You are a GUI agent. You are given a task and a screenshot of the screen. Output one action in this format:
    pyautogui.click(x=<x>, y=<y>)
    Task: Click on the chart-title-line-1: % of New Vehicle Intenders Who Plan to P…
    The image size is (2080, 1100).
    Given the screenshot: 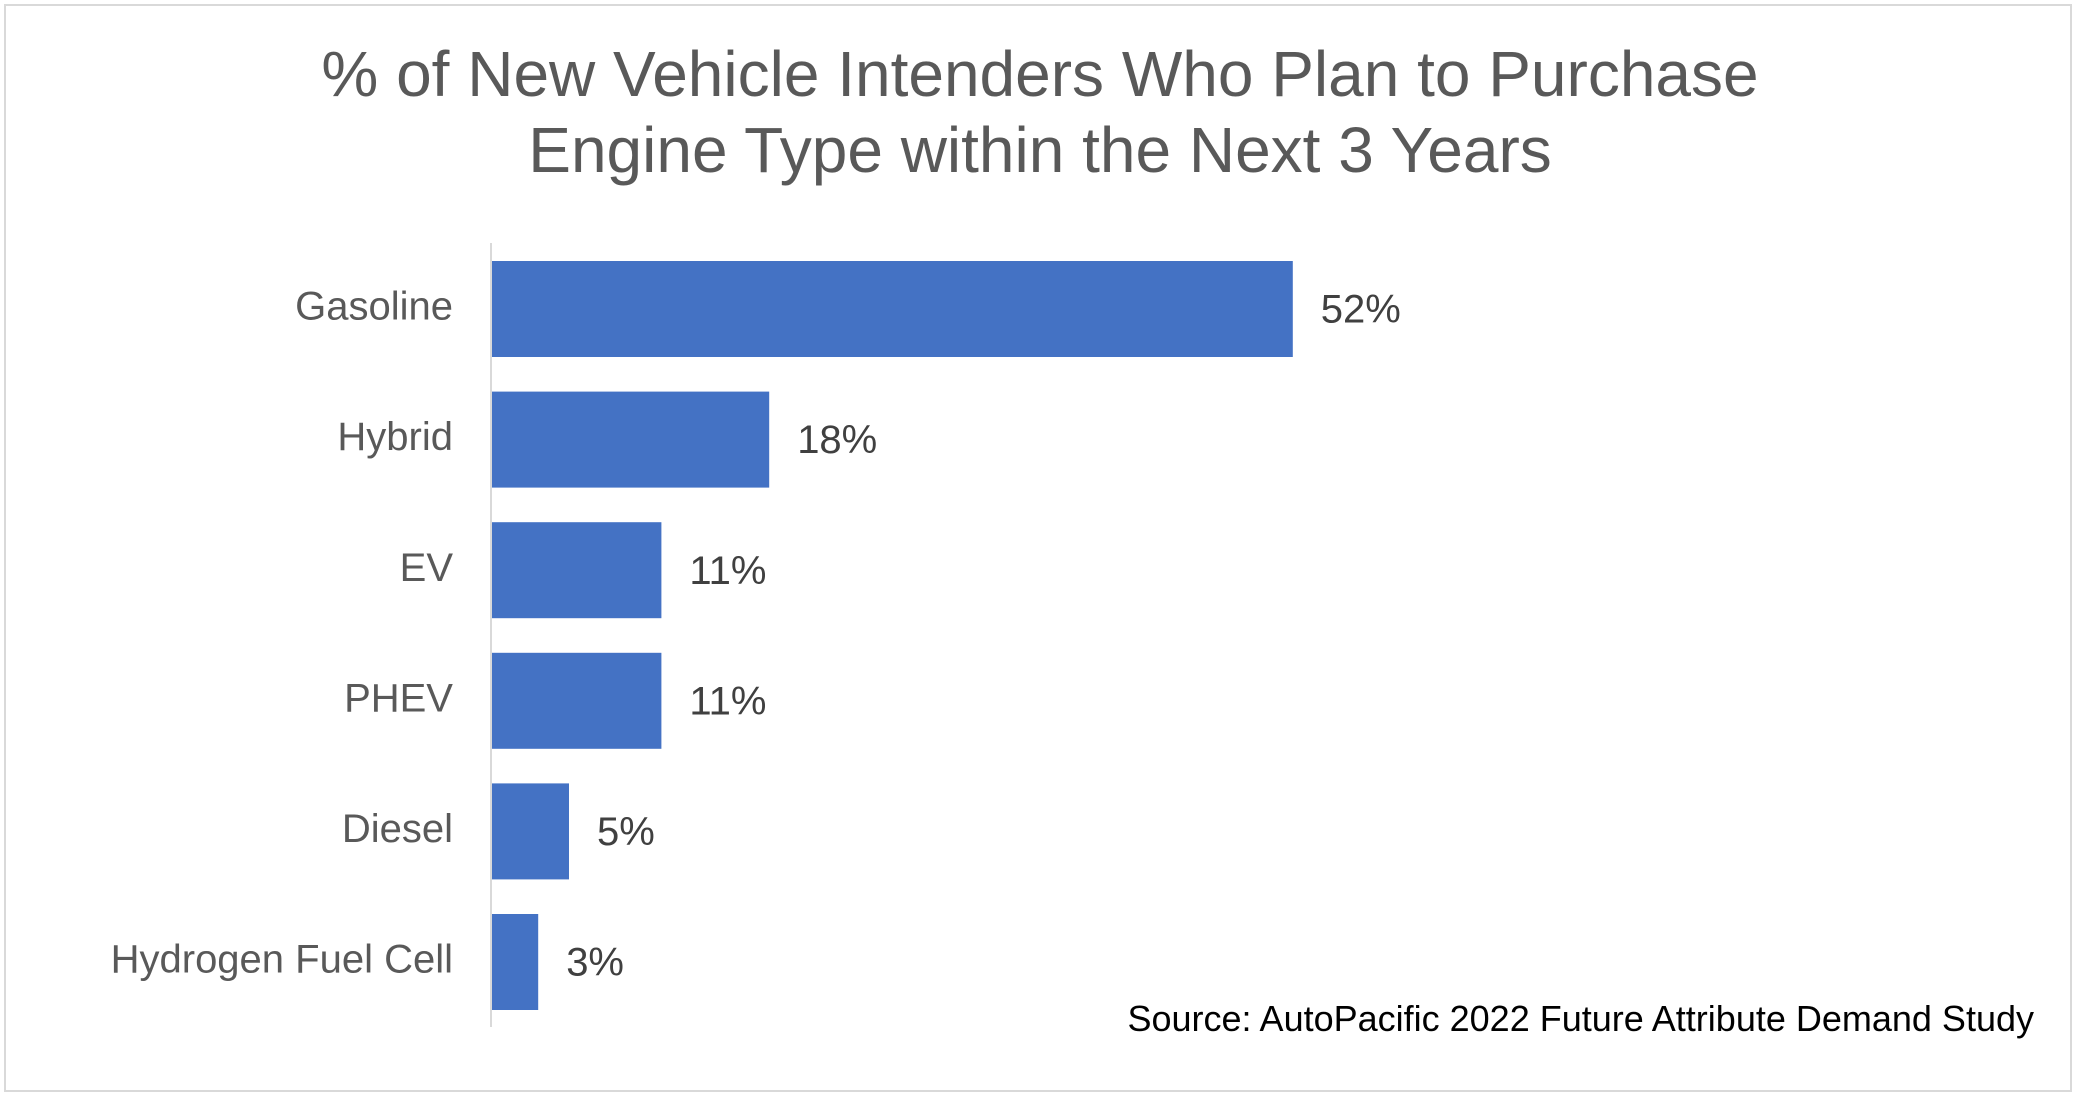 What is the action you would take?
    pyautogui.click(x=1040, y=74)
    